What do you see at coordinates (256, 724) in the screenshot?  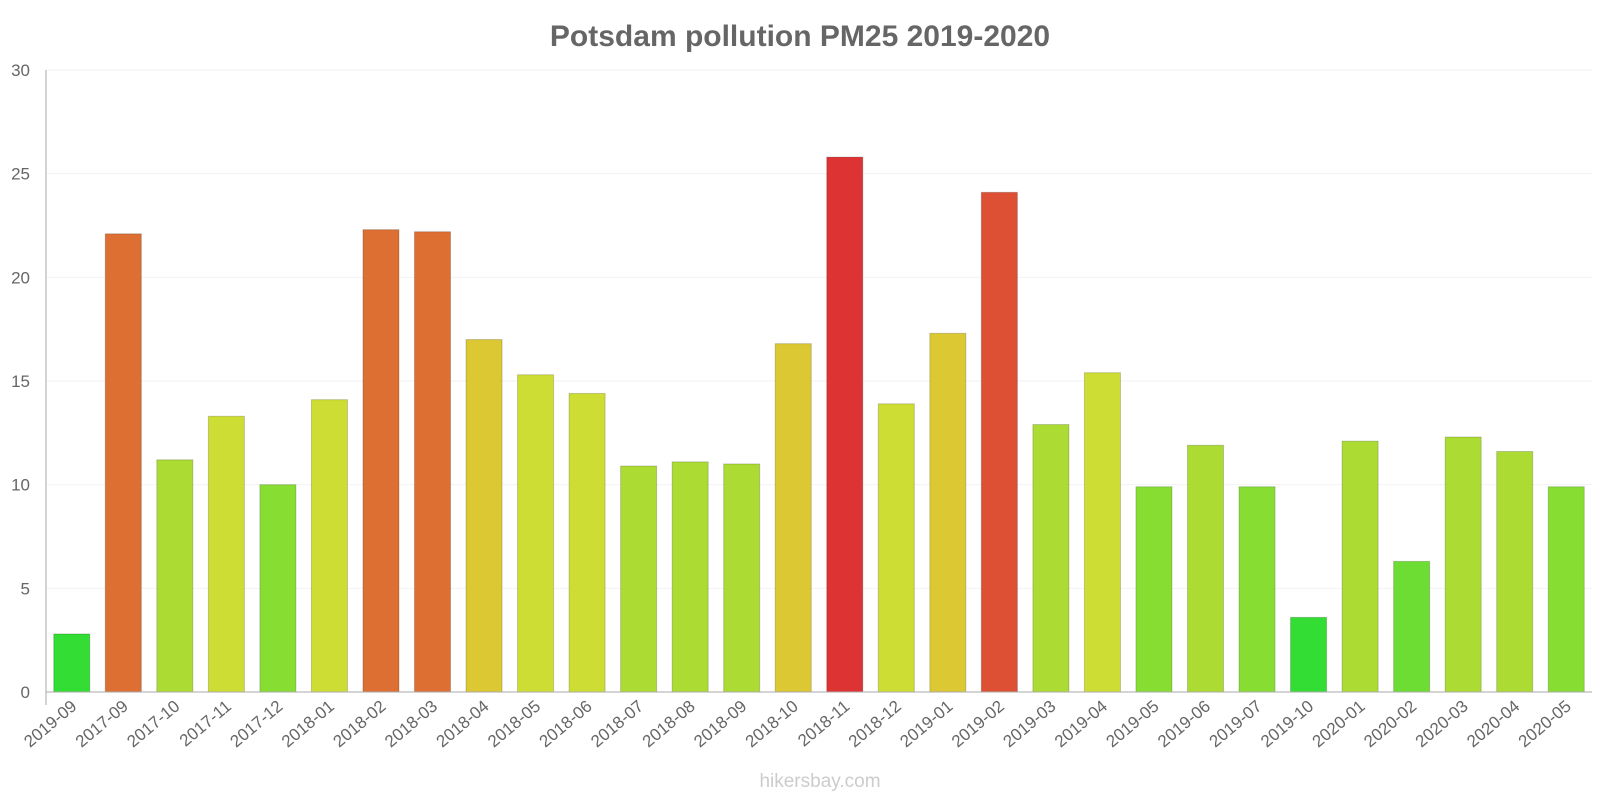 I see `x-tick-label: 2017-12` at bounding box center [256, 724].